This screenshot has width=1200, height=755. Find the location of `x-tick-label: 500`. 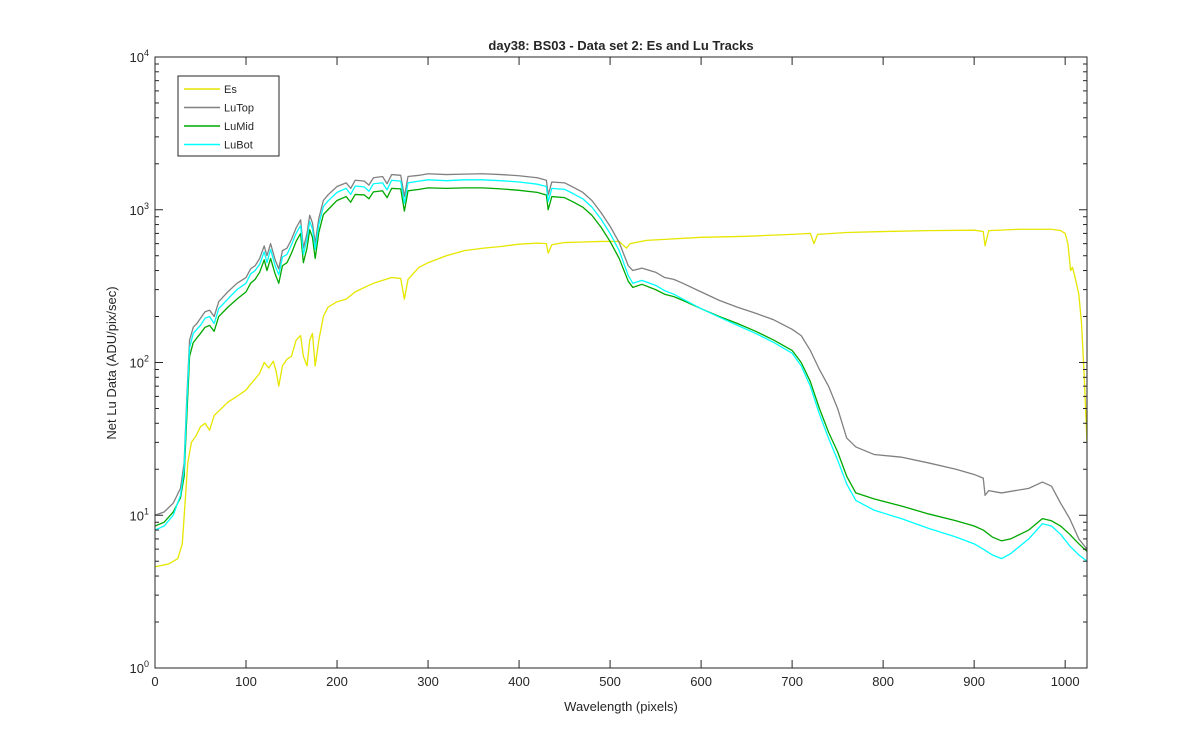

x-tick-label: 500 is located at coordinates (610, 681).